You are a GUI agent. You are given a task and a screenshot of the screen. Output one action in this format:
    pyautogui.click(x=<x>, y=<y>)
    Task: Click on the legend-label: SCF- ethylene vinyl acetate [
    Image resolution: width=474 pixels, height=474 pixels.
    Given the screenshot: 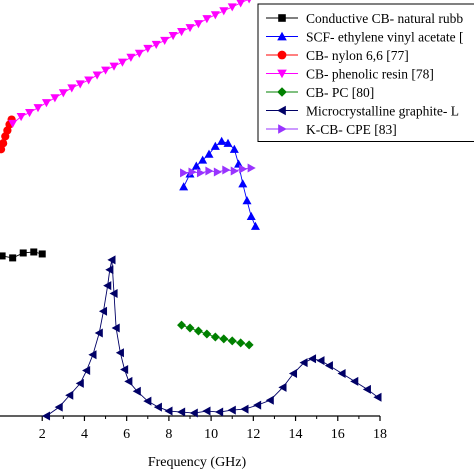 What is the action you would take?
    pyautogui.click(x=385, y=37)
    